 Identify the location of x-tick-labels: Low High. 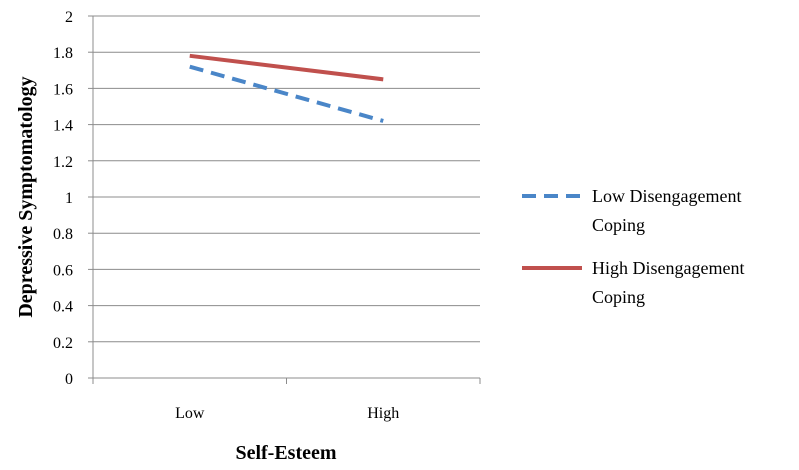
(287, 413).